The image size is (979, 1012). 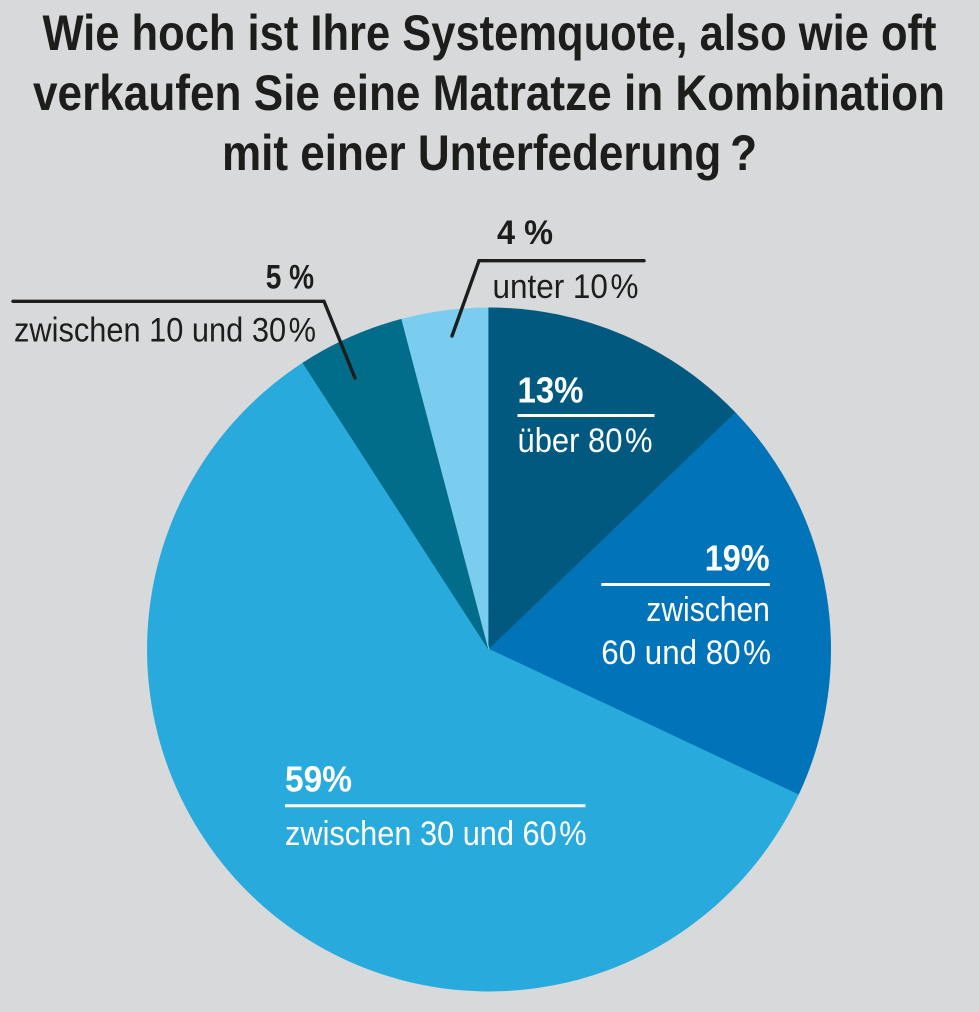 What do you see at coordinates (436, 834) in the screenshot?
I see `svg-text: zwischen 30 und 60 %` at bounding box center [436, 834].